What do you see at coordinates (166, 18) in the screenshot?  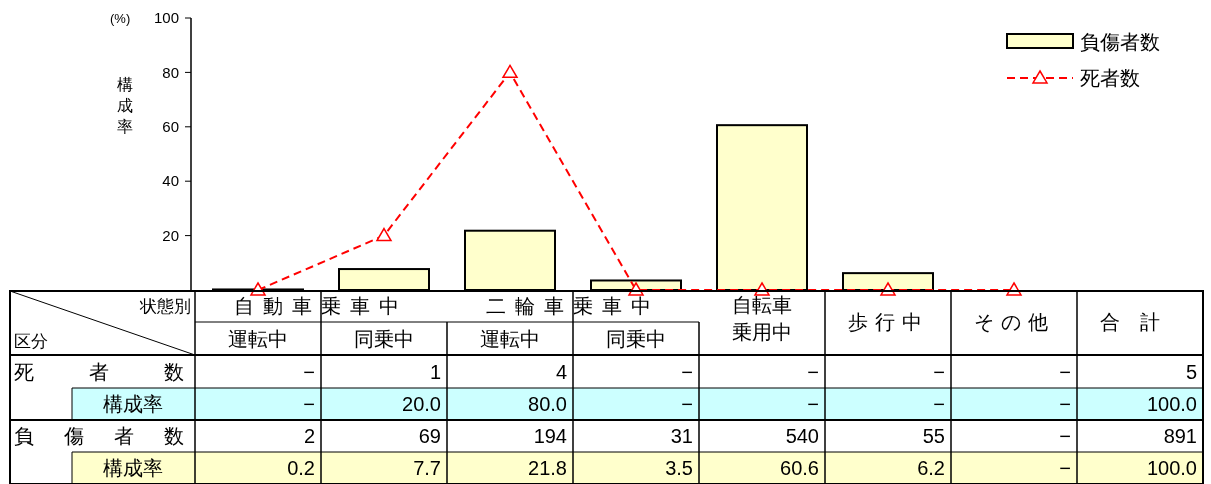 I see `y-tick-label: 100` at bounding box center [166, 18].